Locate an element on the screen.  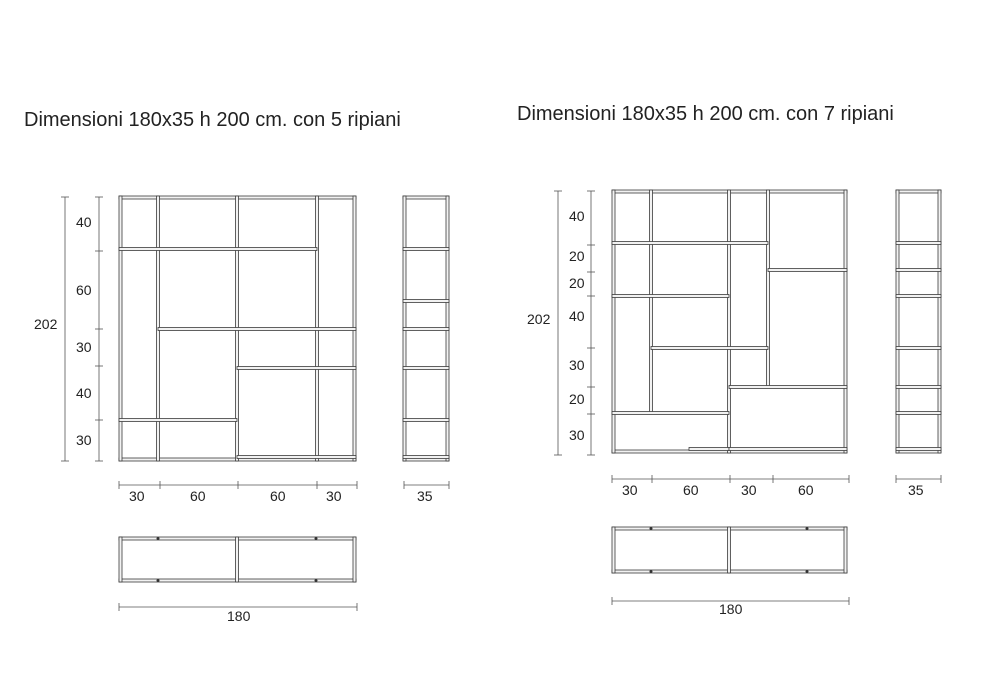
left-side-view is located at coordinates (426, 328).